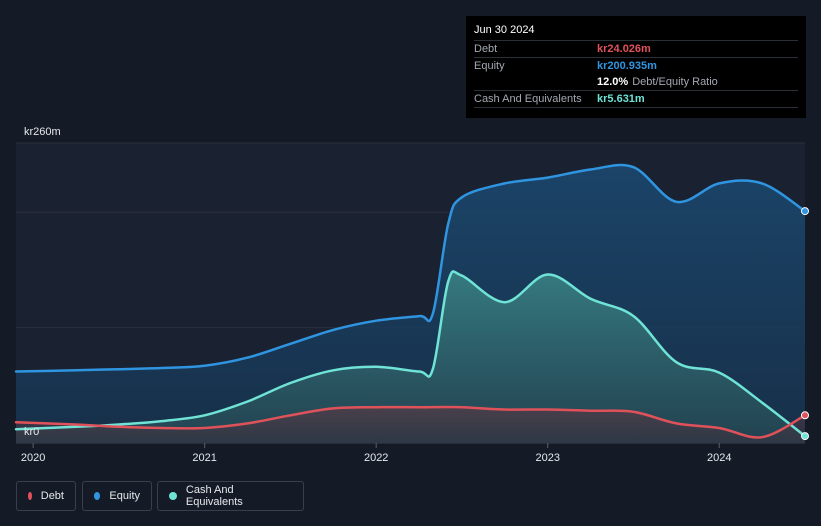 This screenshot has width=821, height=526. What do you see at coordinates (719, 458) in the screenshot?
I see `x-tick-label: 2024` at bounding box center [719, 458].